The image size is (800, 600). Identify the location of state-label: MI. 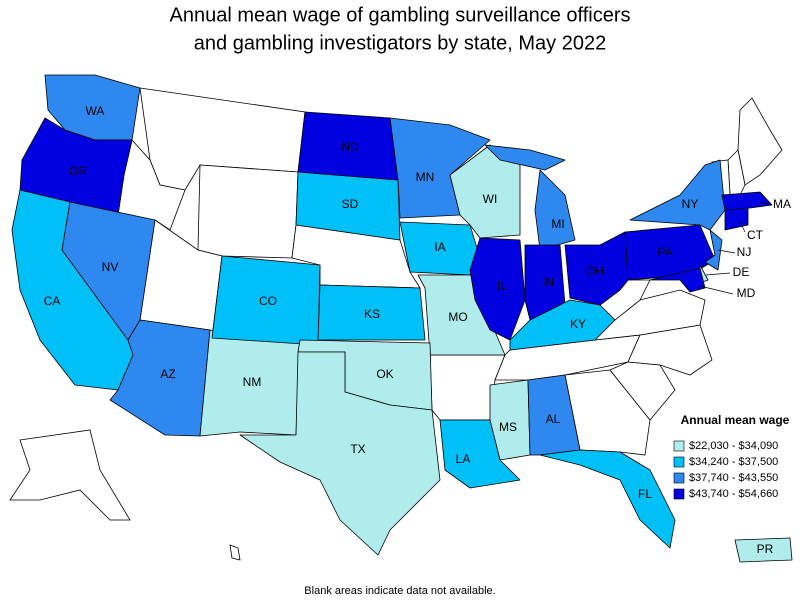
(557, 224).